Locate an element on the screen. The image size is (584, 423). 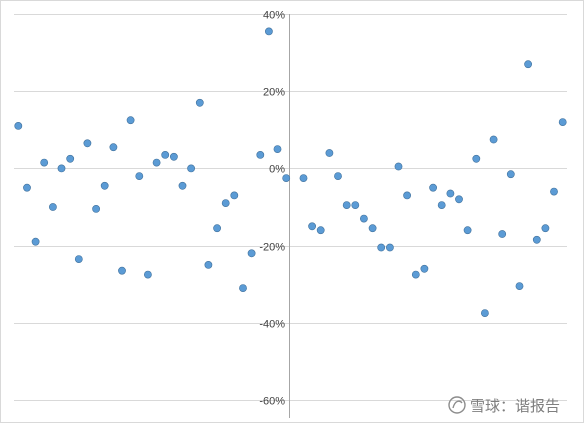
y-tick-labels: 40% 20% 0% -20% -40% -60% is located at coordinates (272, 209).